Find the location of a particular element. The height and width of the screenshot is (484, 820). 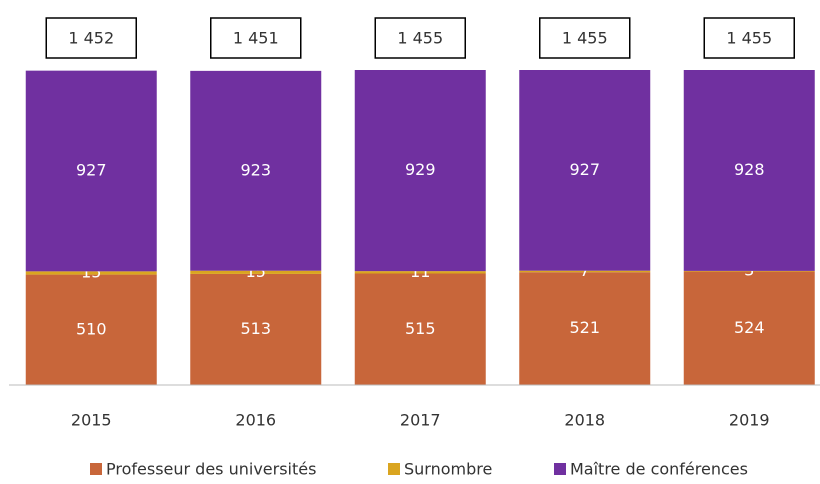

data-label: 515 is located at coordinates (420, 328).